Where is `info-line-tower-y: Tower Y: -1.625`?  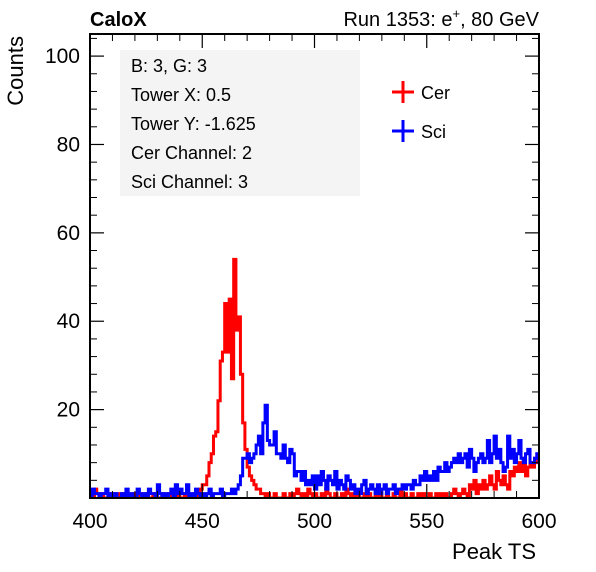 info-line-tower-y: Tower Y: -1.625 is located at coordinates (193, 124).